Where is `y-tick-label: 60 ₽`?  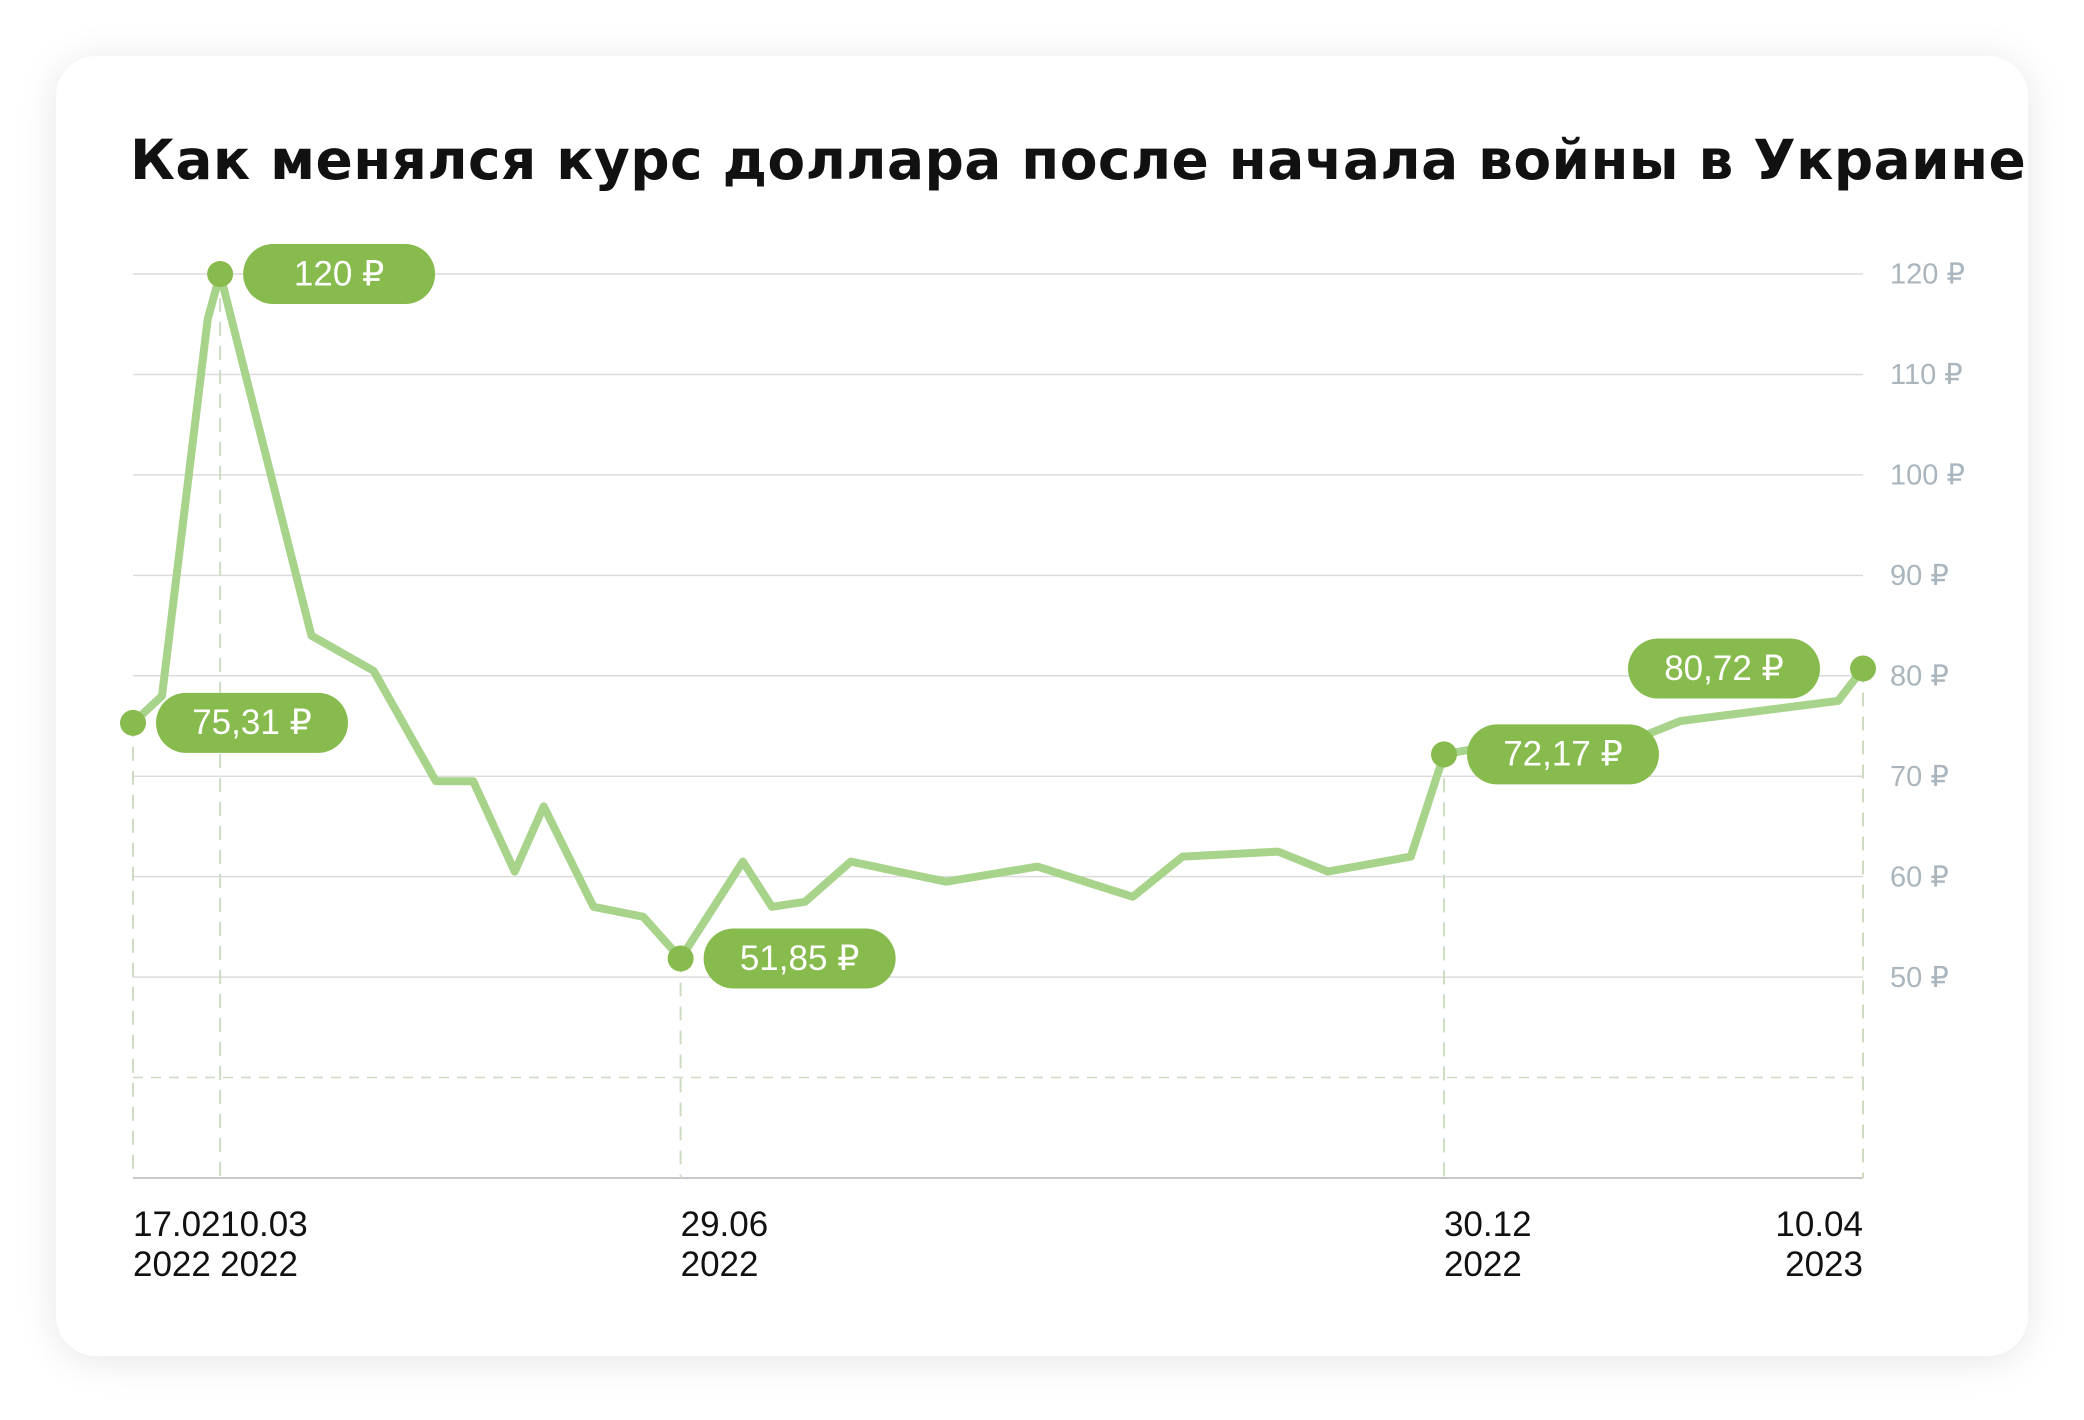 y-tick-label: 60 ₽ is located at coordinates (1919, 877).